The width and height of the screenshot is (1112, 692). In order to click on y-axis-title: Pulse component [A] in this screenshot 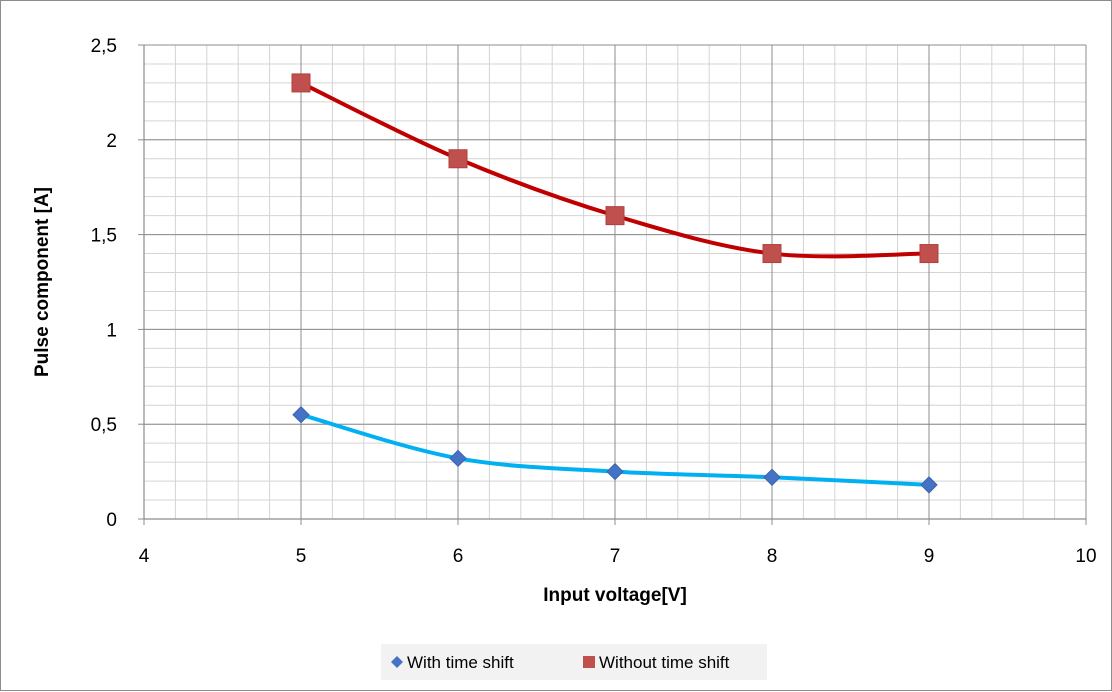, I will do `click(42, 282)`.